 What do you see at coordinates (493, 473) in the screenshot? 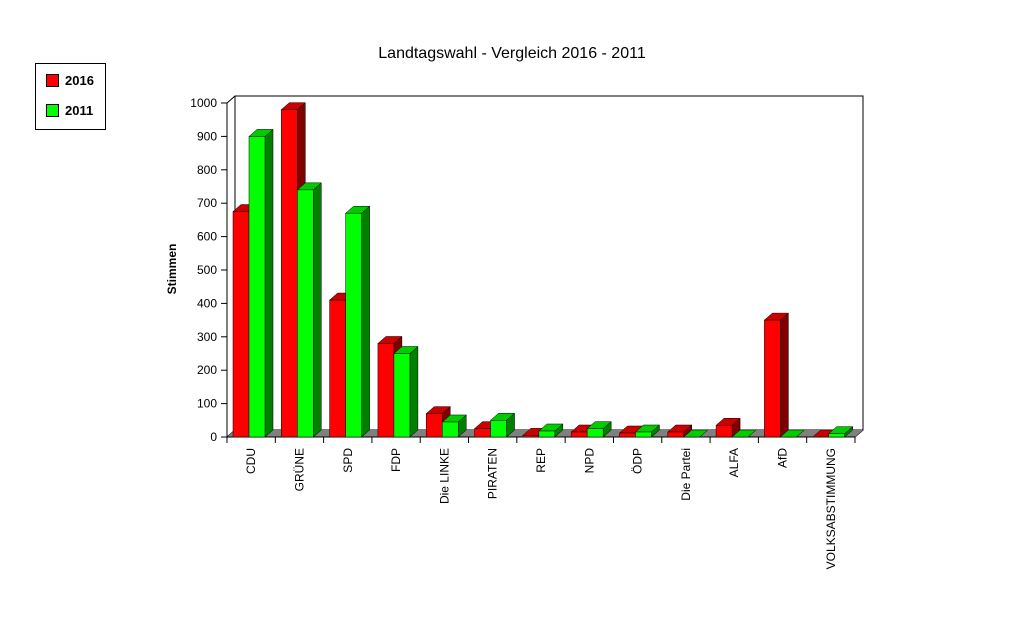
I see `x-tick-label: PIRATEN` at bounding box center [493, 473].